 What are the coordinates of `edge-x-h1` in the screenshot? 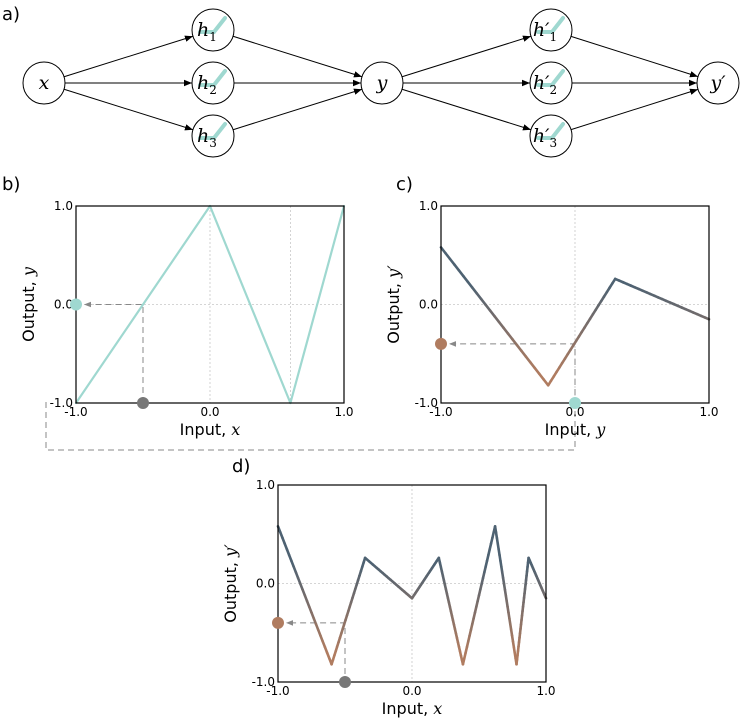 It's located at (128, 56).